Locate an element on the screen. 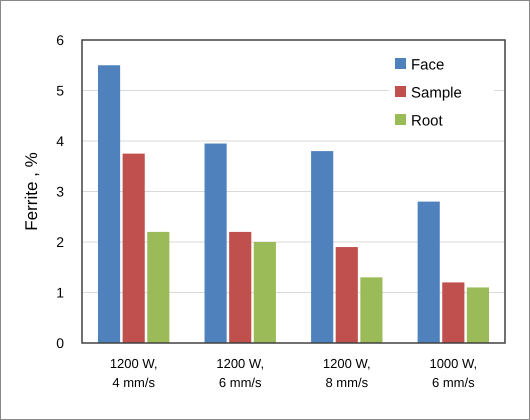 This screenshot has height=420, width=530. y-tick-label: 6 is located at coordinates (60, 40).